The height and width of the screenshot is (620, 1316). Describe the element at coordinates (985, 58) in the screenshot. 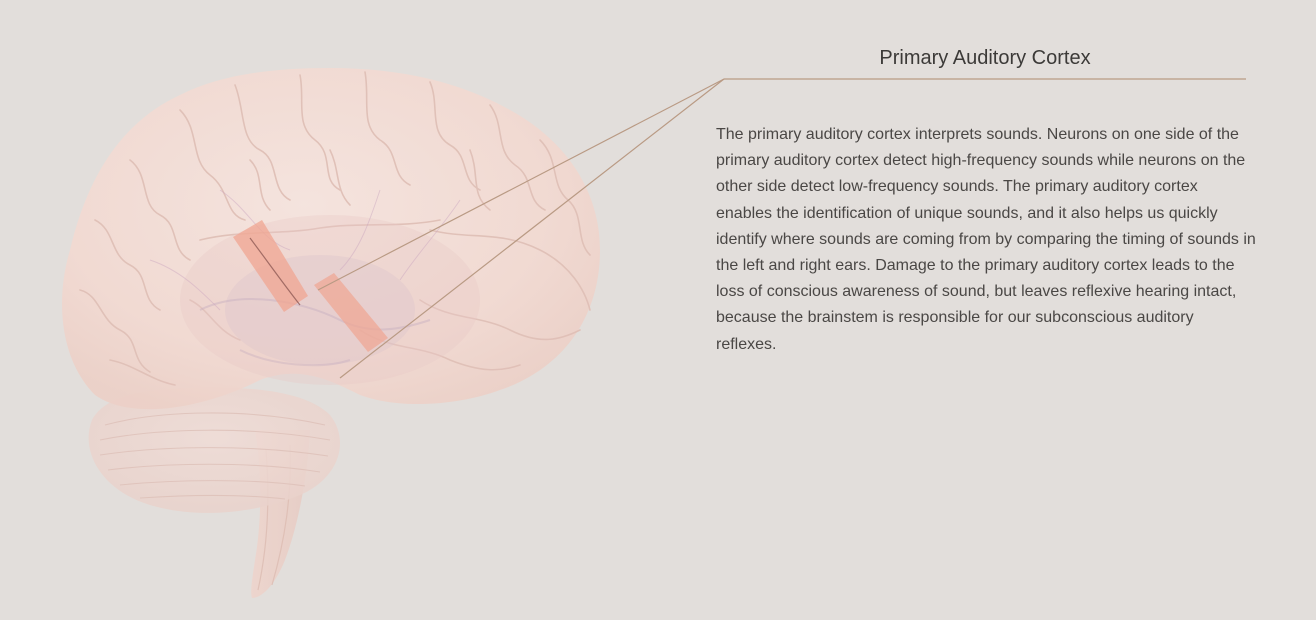

I see `region-title: Primary Auditory Cortex` at that location.